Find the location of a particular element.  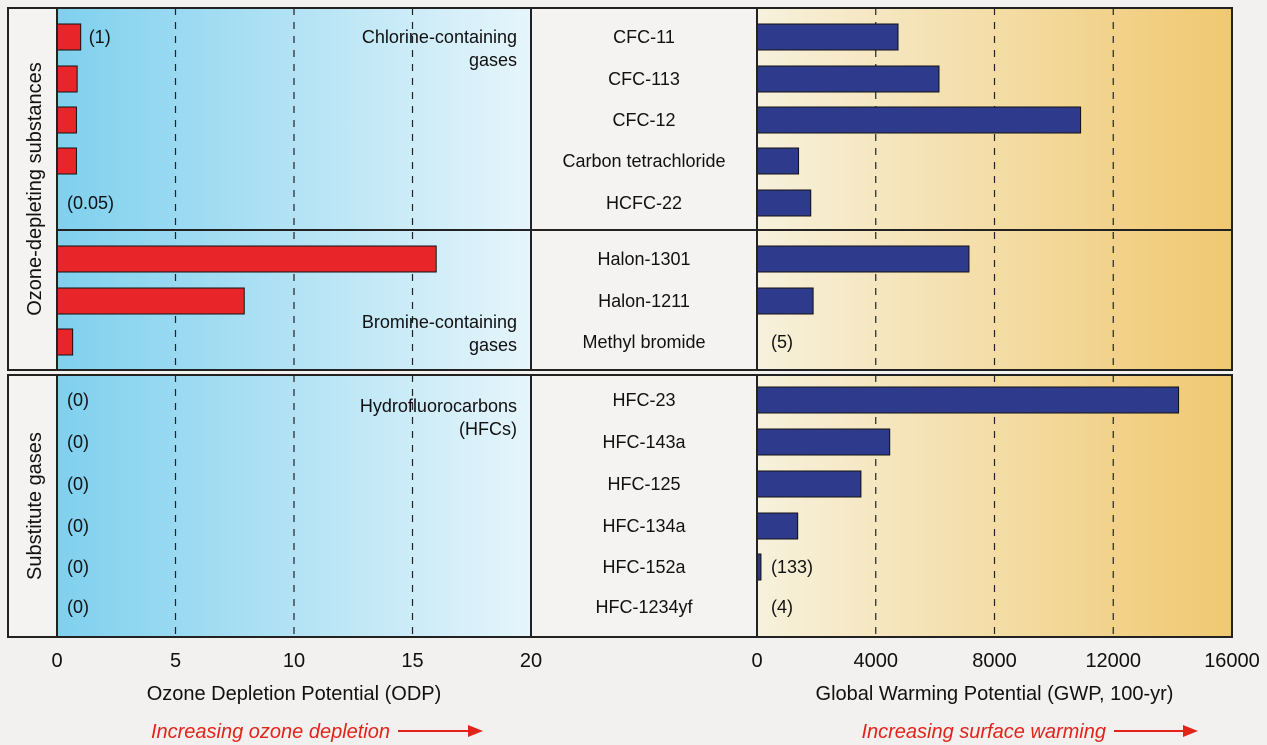

gas-name: HFC-1234yf is located at coordinates (644, 607).